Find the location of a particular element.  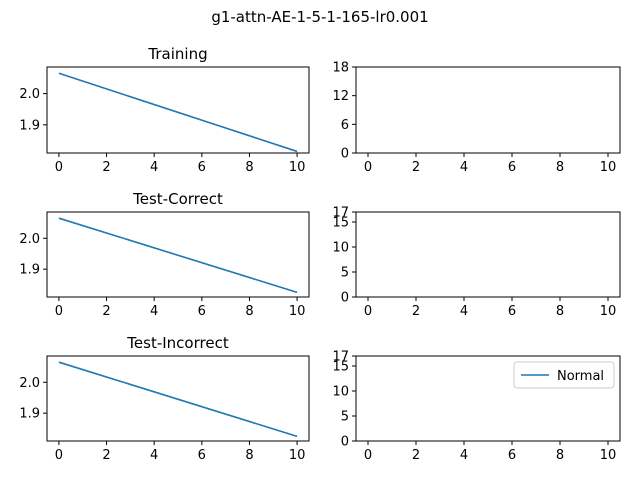

legend: Normal is located at coordinates (564, 375).